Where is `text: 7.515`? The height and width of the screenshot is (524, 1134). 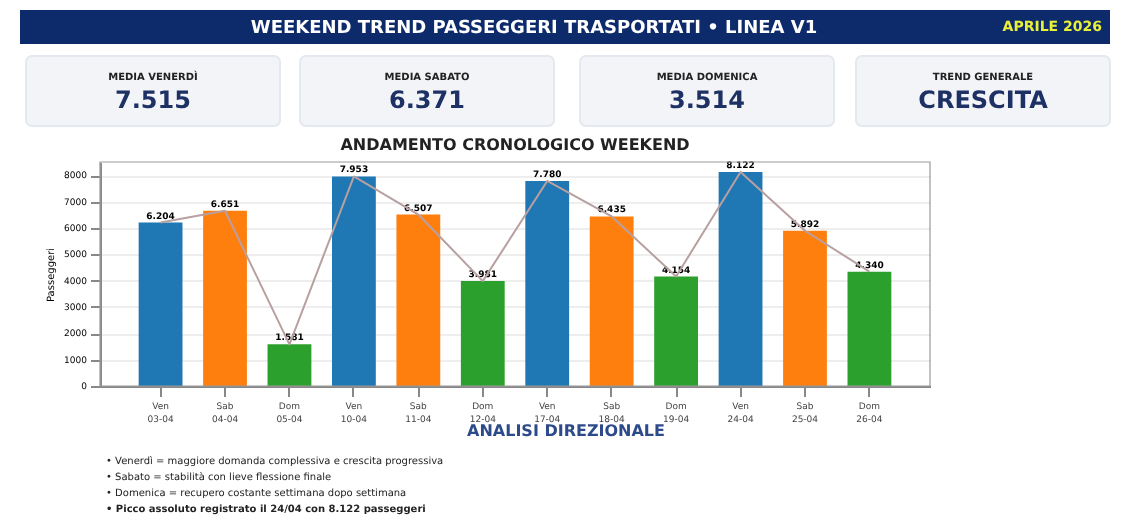 text: 7.515 is located at coordinates (153, 100).